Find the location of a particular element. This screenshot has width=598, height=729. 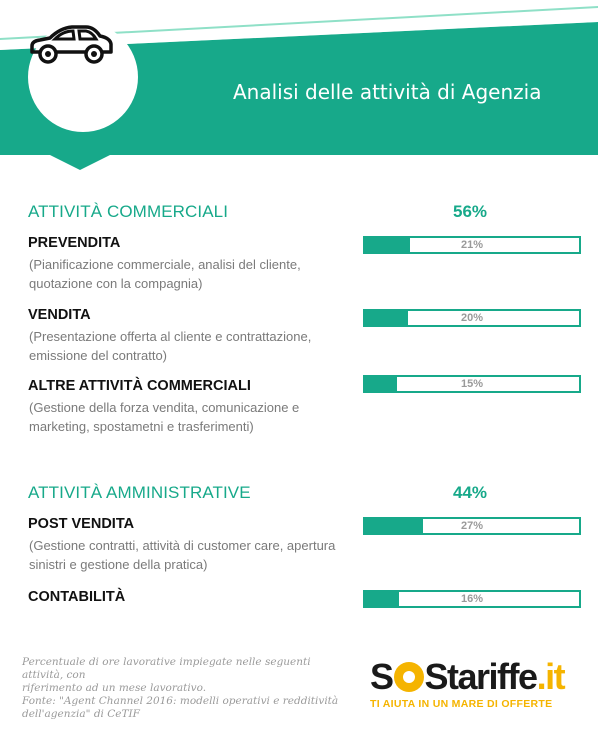

bar-label-prevendita: 21% is located at coordinates (472, 245).